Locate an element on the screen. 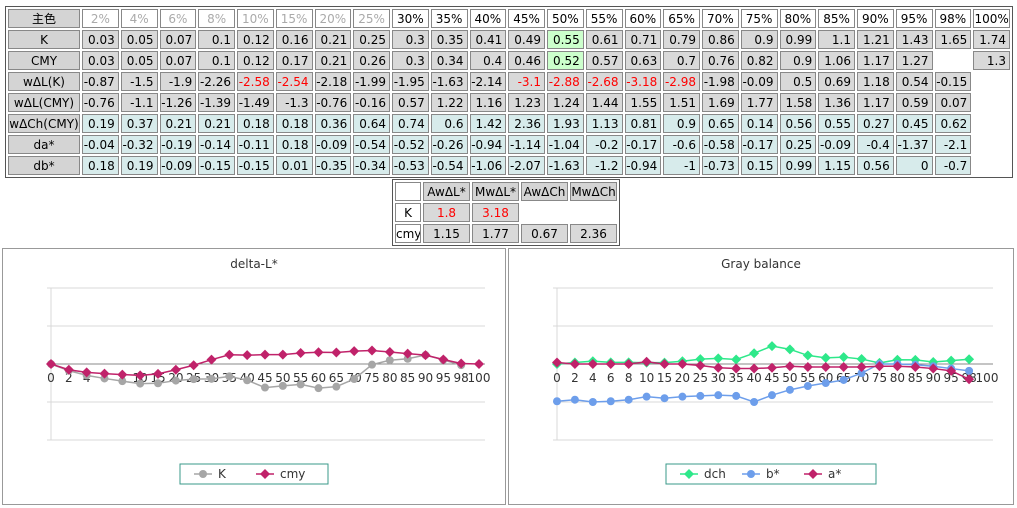 The height and width of the screenshot is (508, 1017). data-cell: 2.36 is located at coordinates (593, 233).